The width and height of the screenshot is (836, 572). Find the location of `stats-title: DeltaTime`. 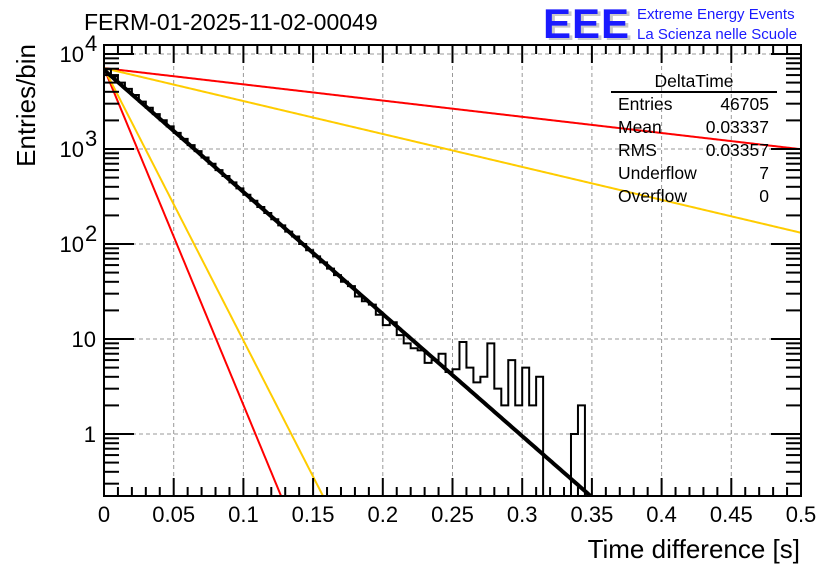

stats-title: DeltaTime is located at coordinates (693, 81).